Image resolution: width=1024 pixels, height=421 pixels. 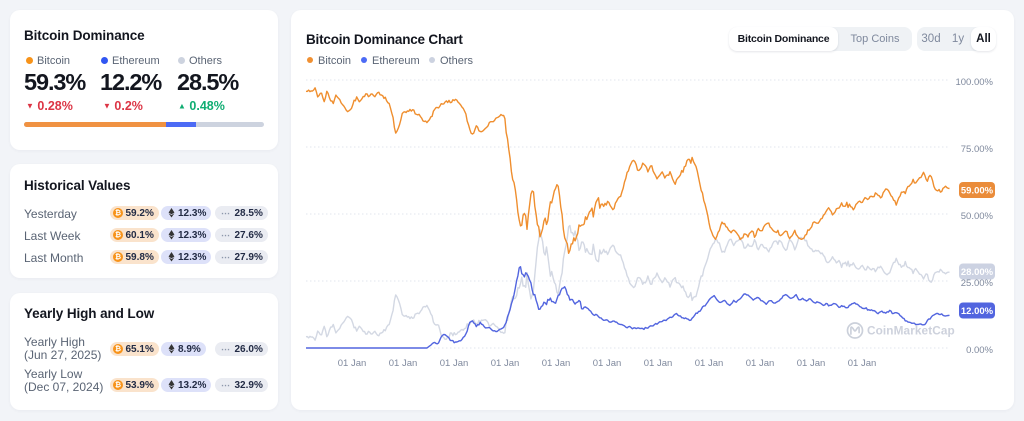 I want to click on svg-text: 25.00%, so click(x=977, y=283).